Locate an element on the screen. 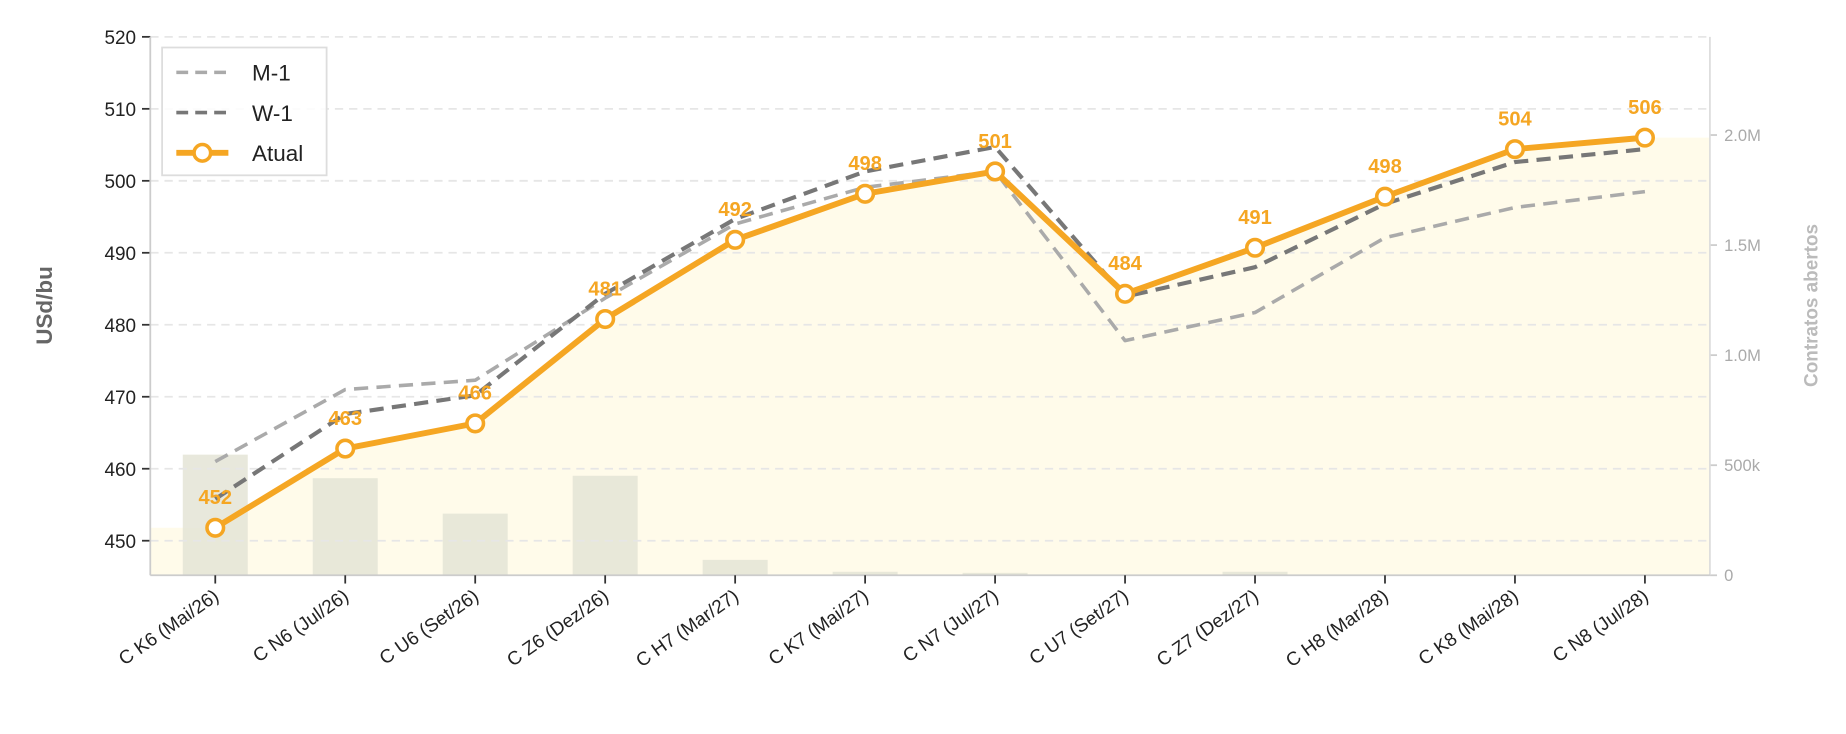 The width and height of the screenshot is (1846, 734). legend-marker is located at coordinates (202, 152).